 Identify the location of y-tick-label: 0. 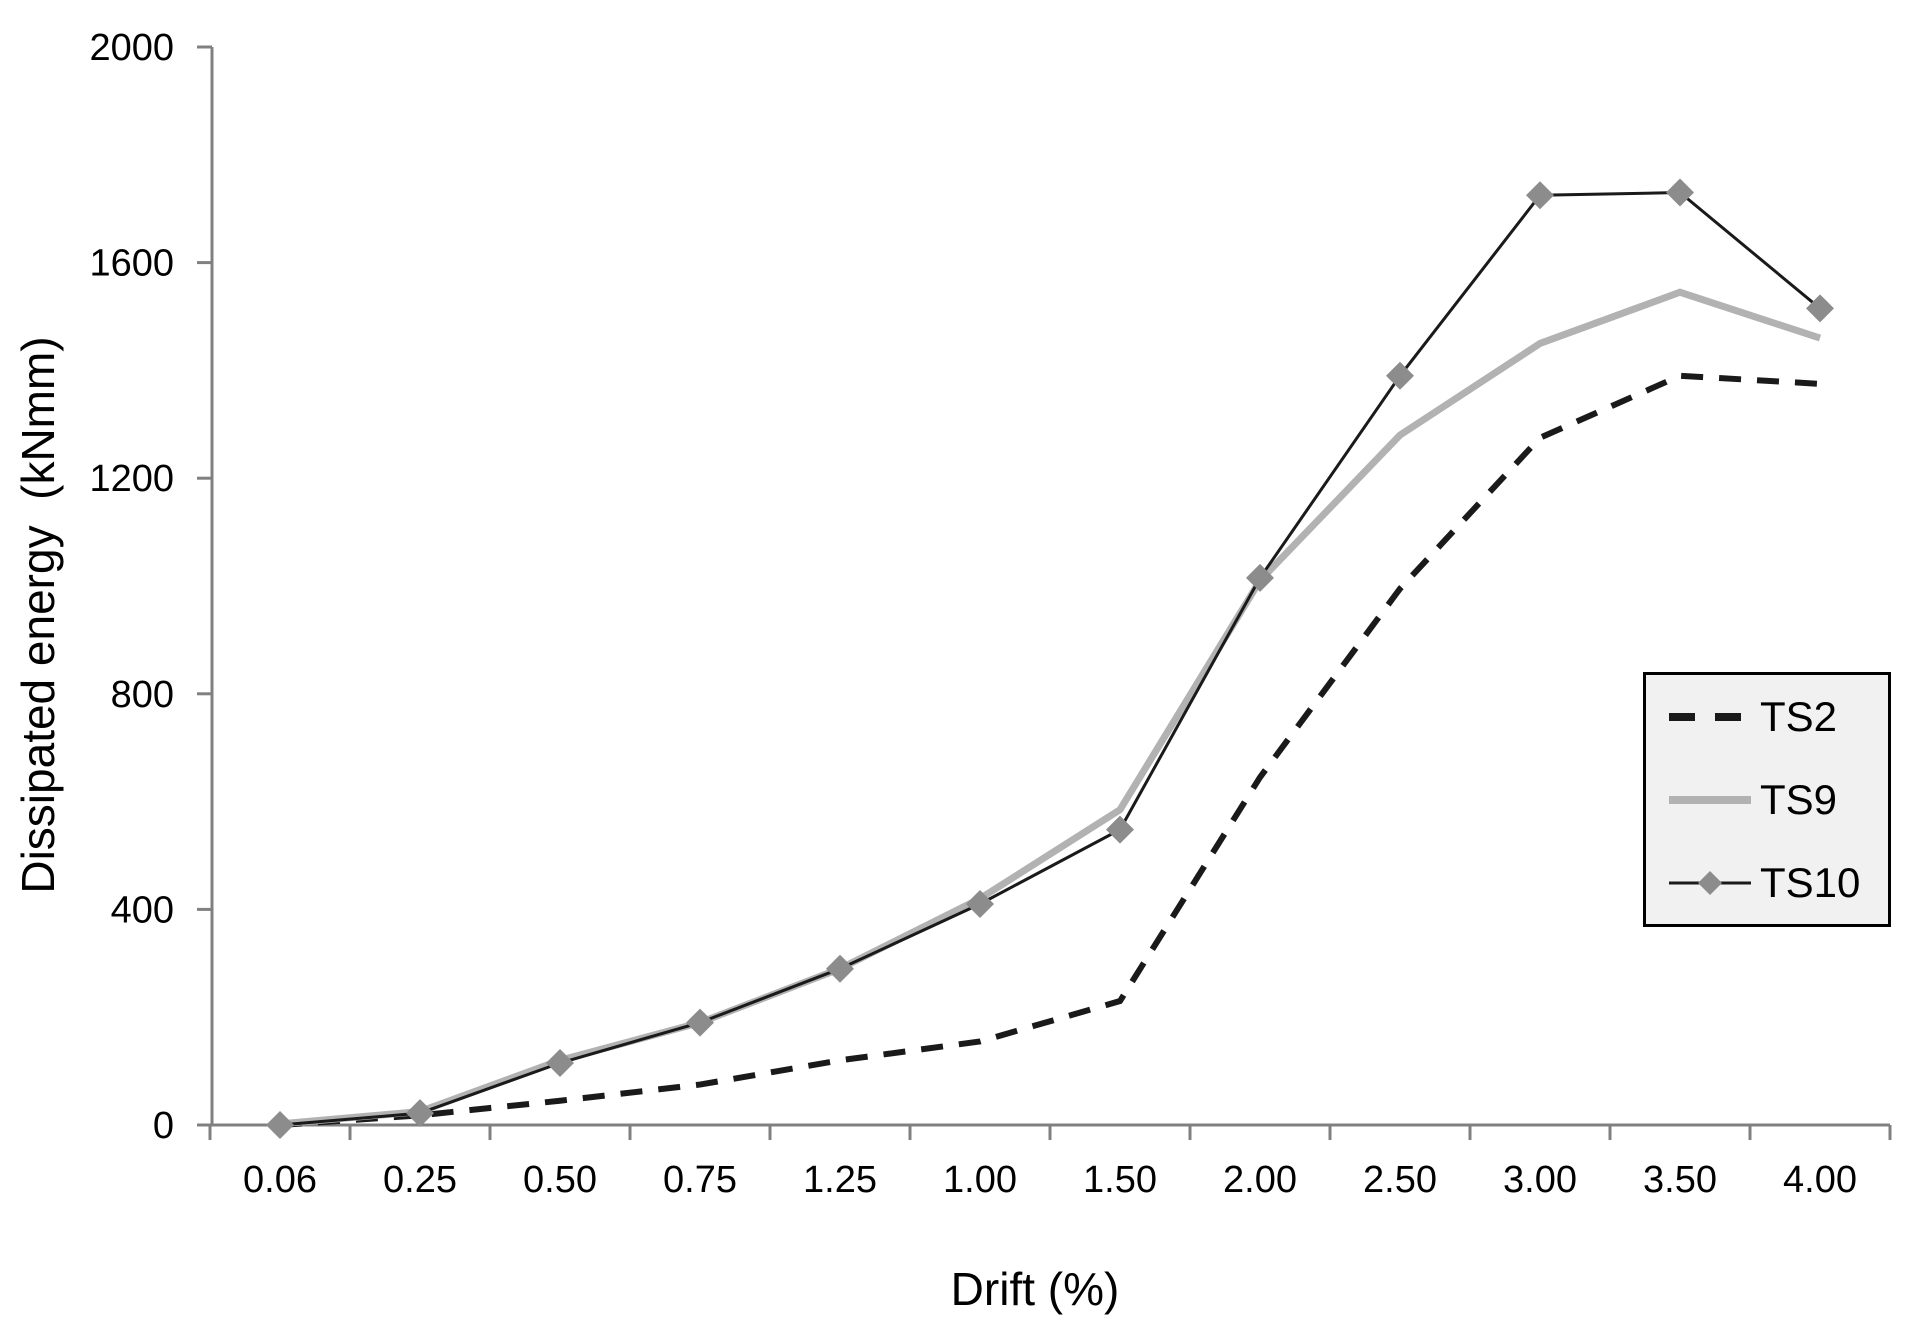
(163, 1126).